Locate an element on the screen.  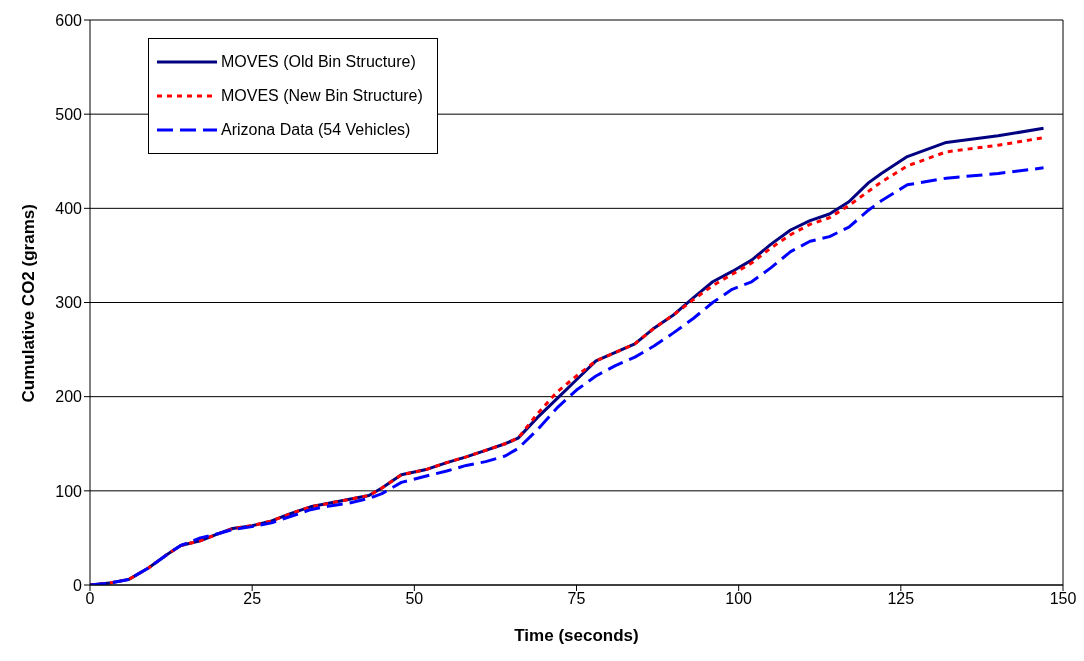
x-tick-label: 100 is located at coordinates (739, 599).